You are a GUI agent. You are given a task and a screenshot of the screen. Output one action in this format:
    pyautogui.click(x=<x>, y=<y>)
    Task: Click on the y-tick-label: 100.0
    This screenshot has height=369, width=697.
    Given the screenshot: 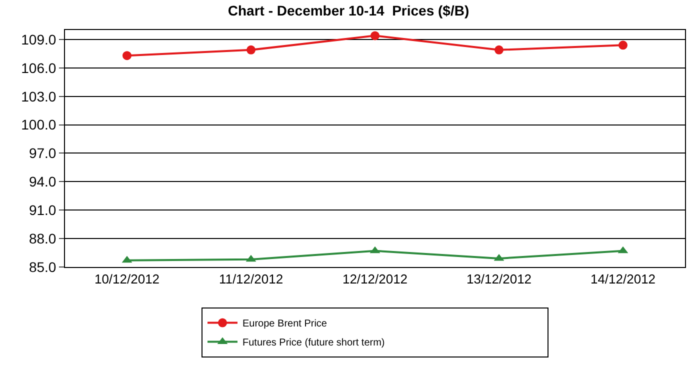 What is the action you would take?
    pyautogui.click(x=38, y=124)
    